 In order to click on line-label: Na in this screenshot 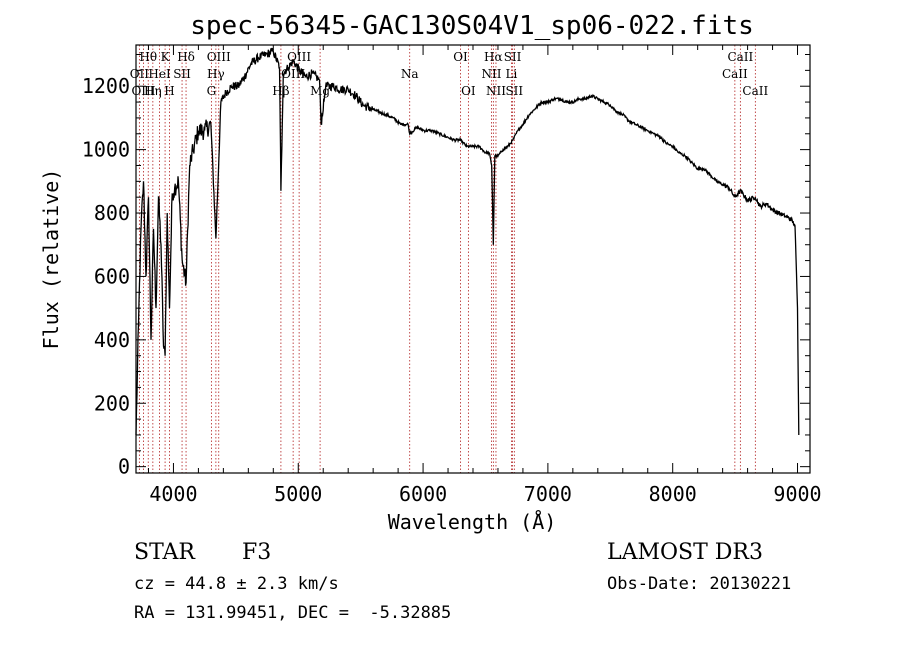, I will do `click(410, 74)`.